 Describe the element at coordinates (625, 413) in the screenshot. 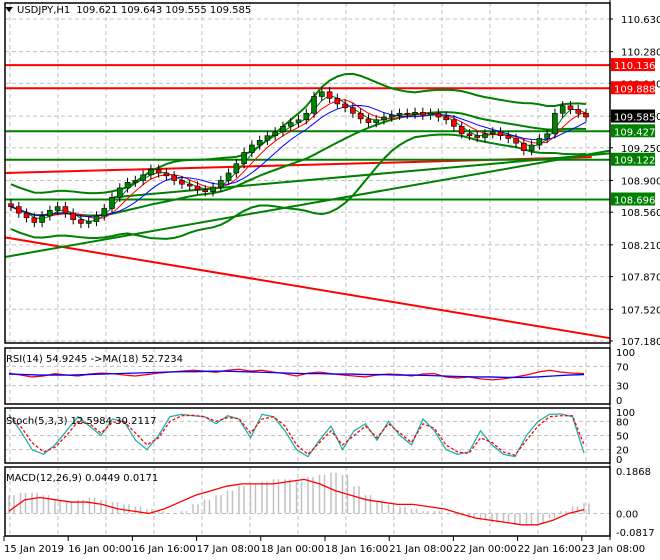

I see `indicator-axis-label: 100` at that location.